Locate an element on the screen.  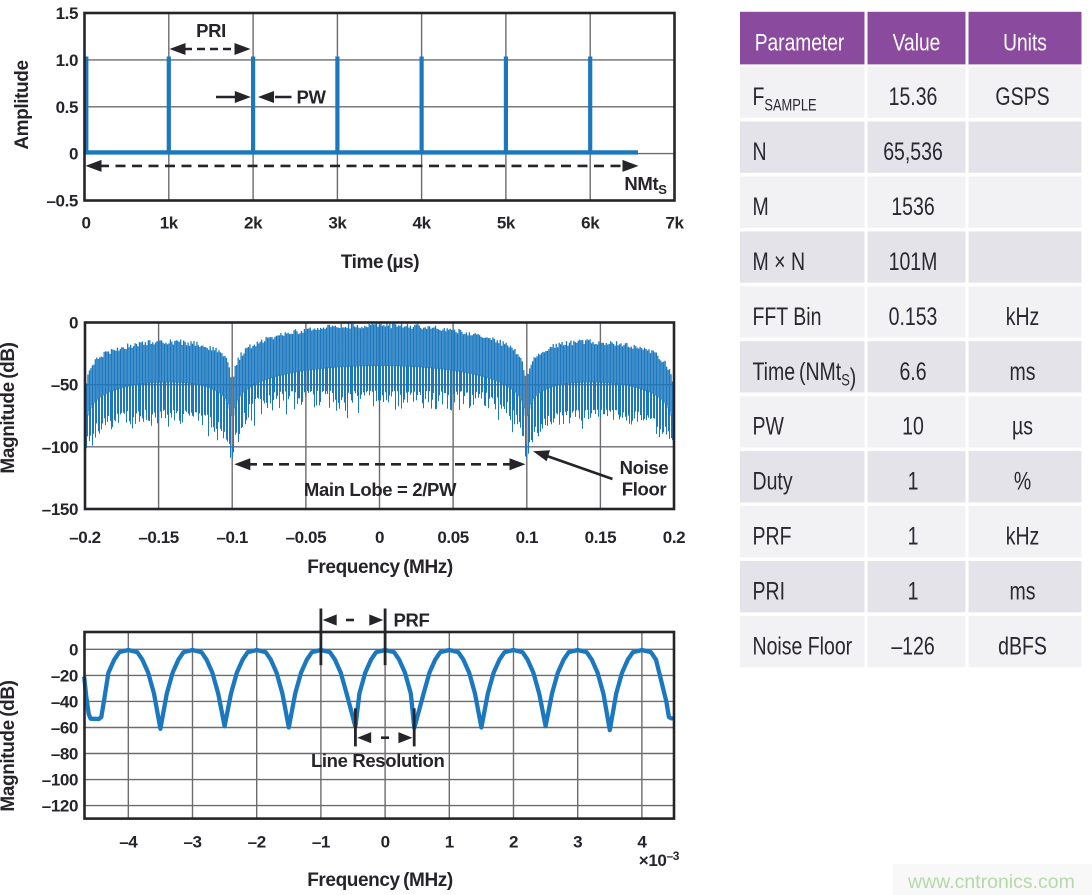
svg-text: –80 is located at coordinates (64, 754).